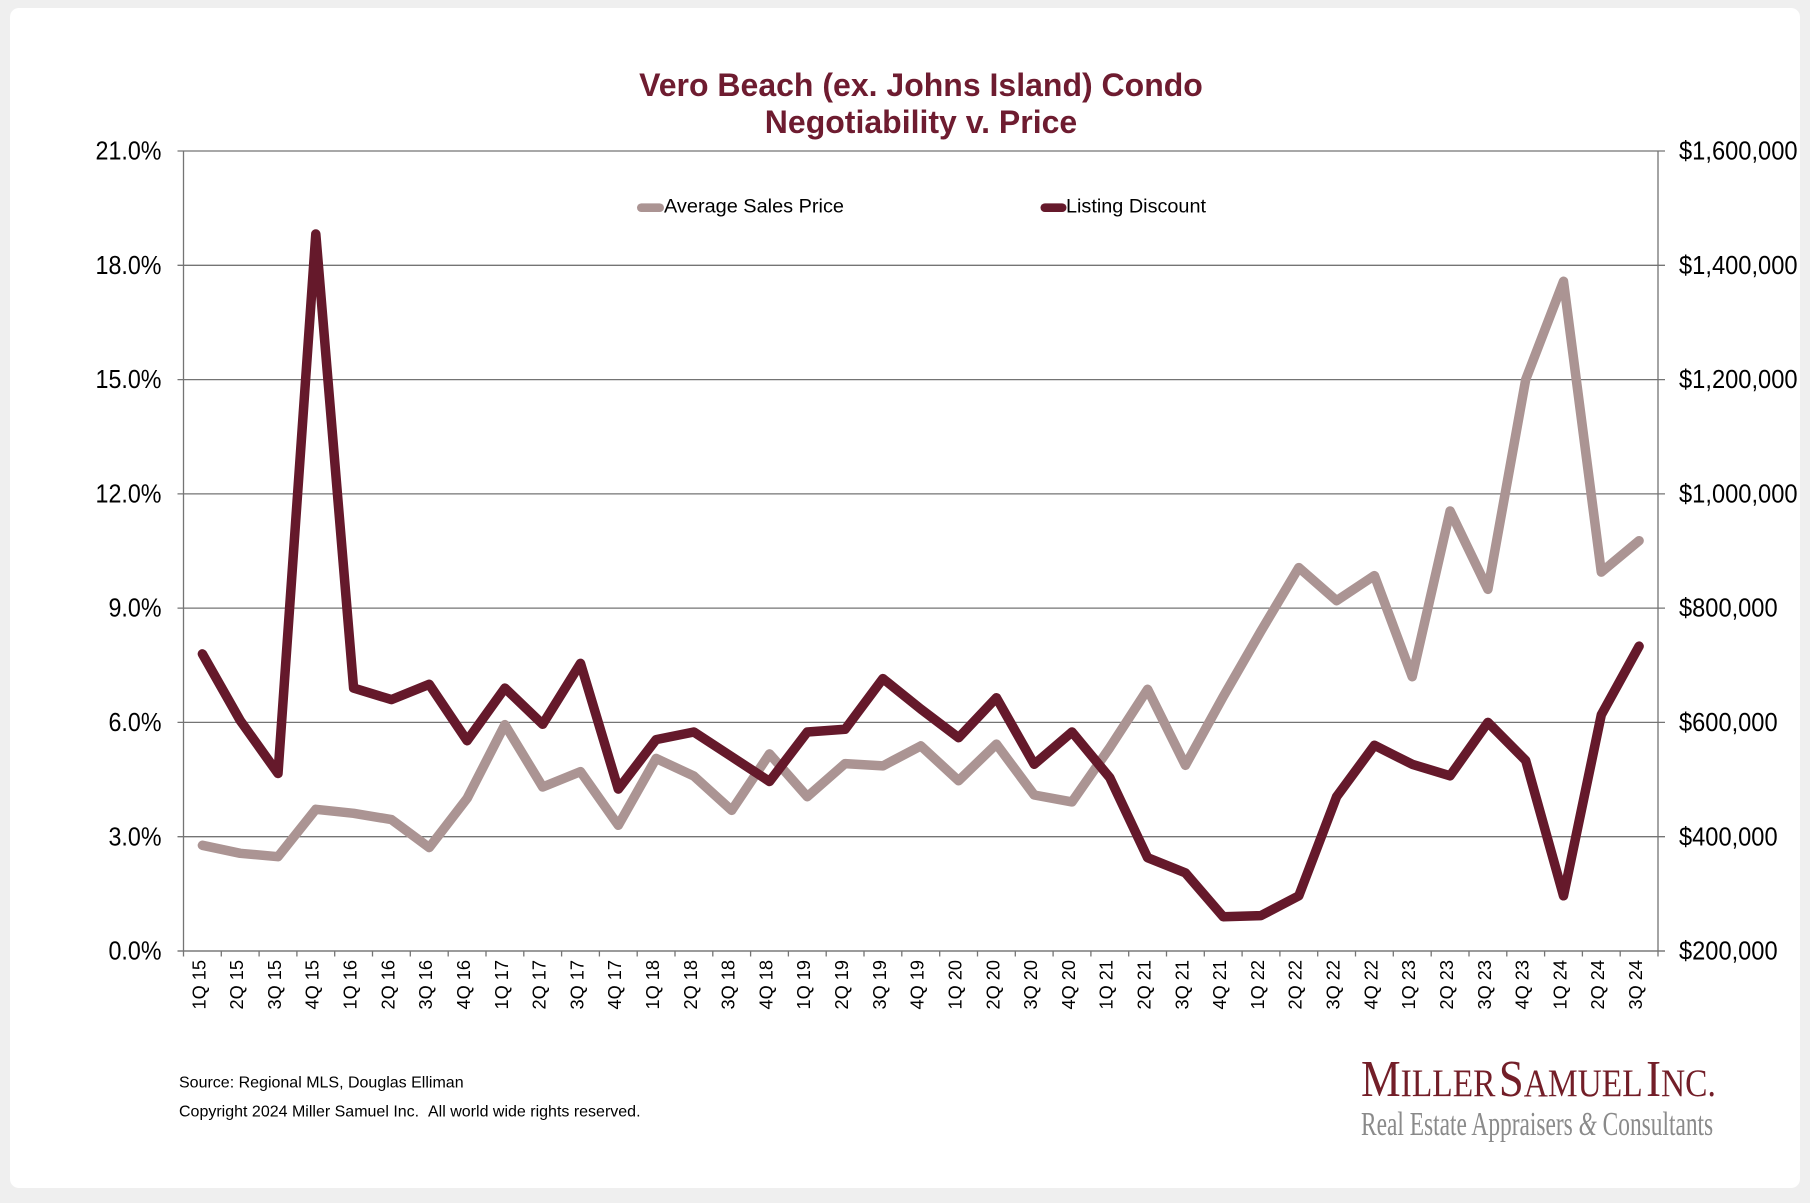 The image size is (1810, 1203). I want to click on svg-text: 12.0%, so click(129, 494).